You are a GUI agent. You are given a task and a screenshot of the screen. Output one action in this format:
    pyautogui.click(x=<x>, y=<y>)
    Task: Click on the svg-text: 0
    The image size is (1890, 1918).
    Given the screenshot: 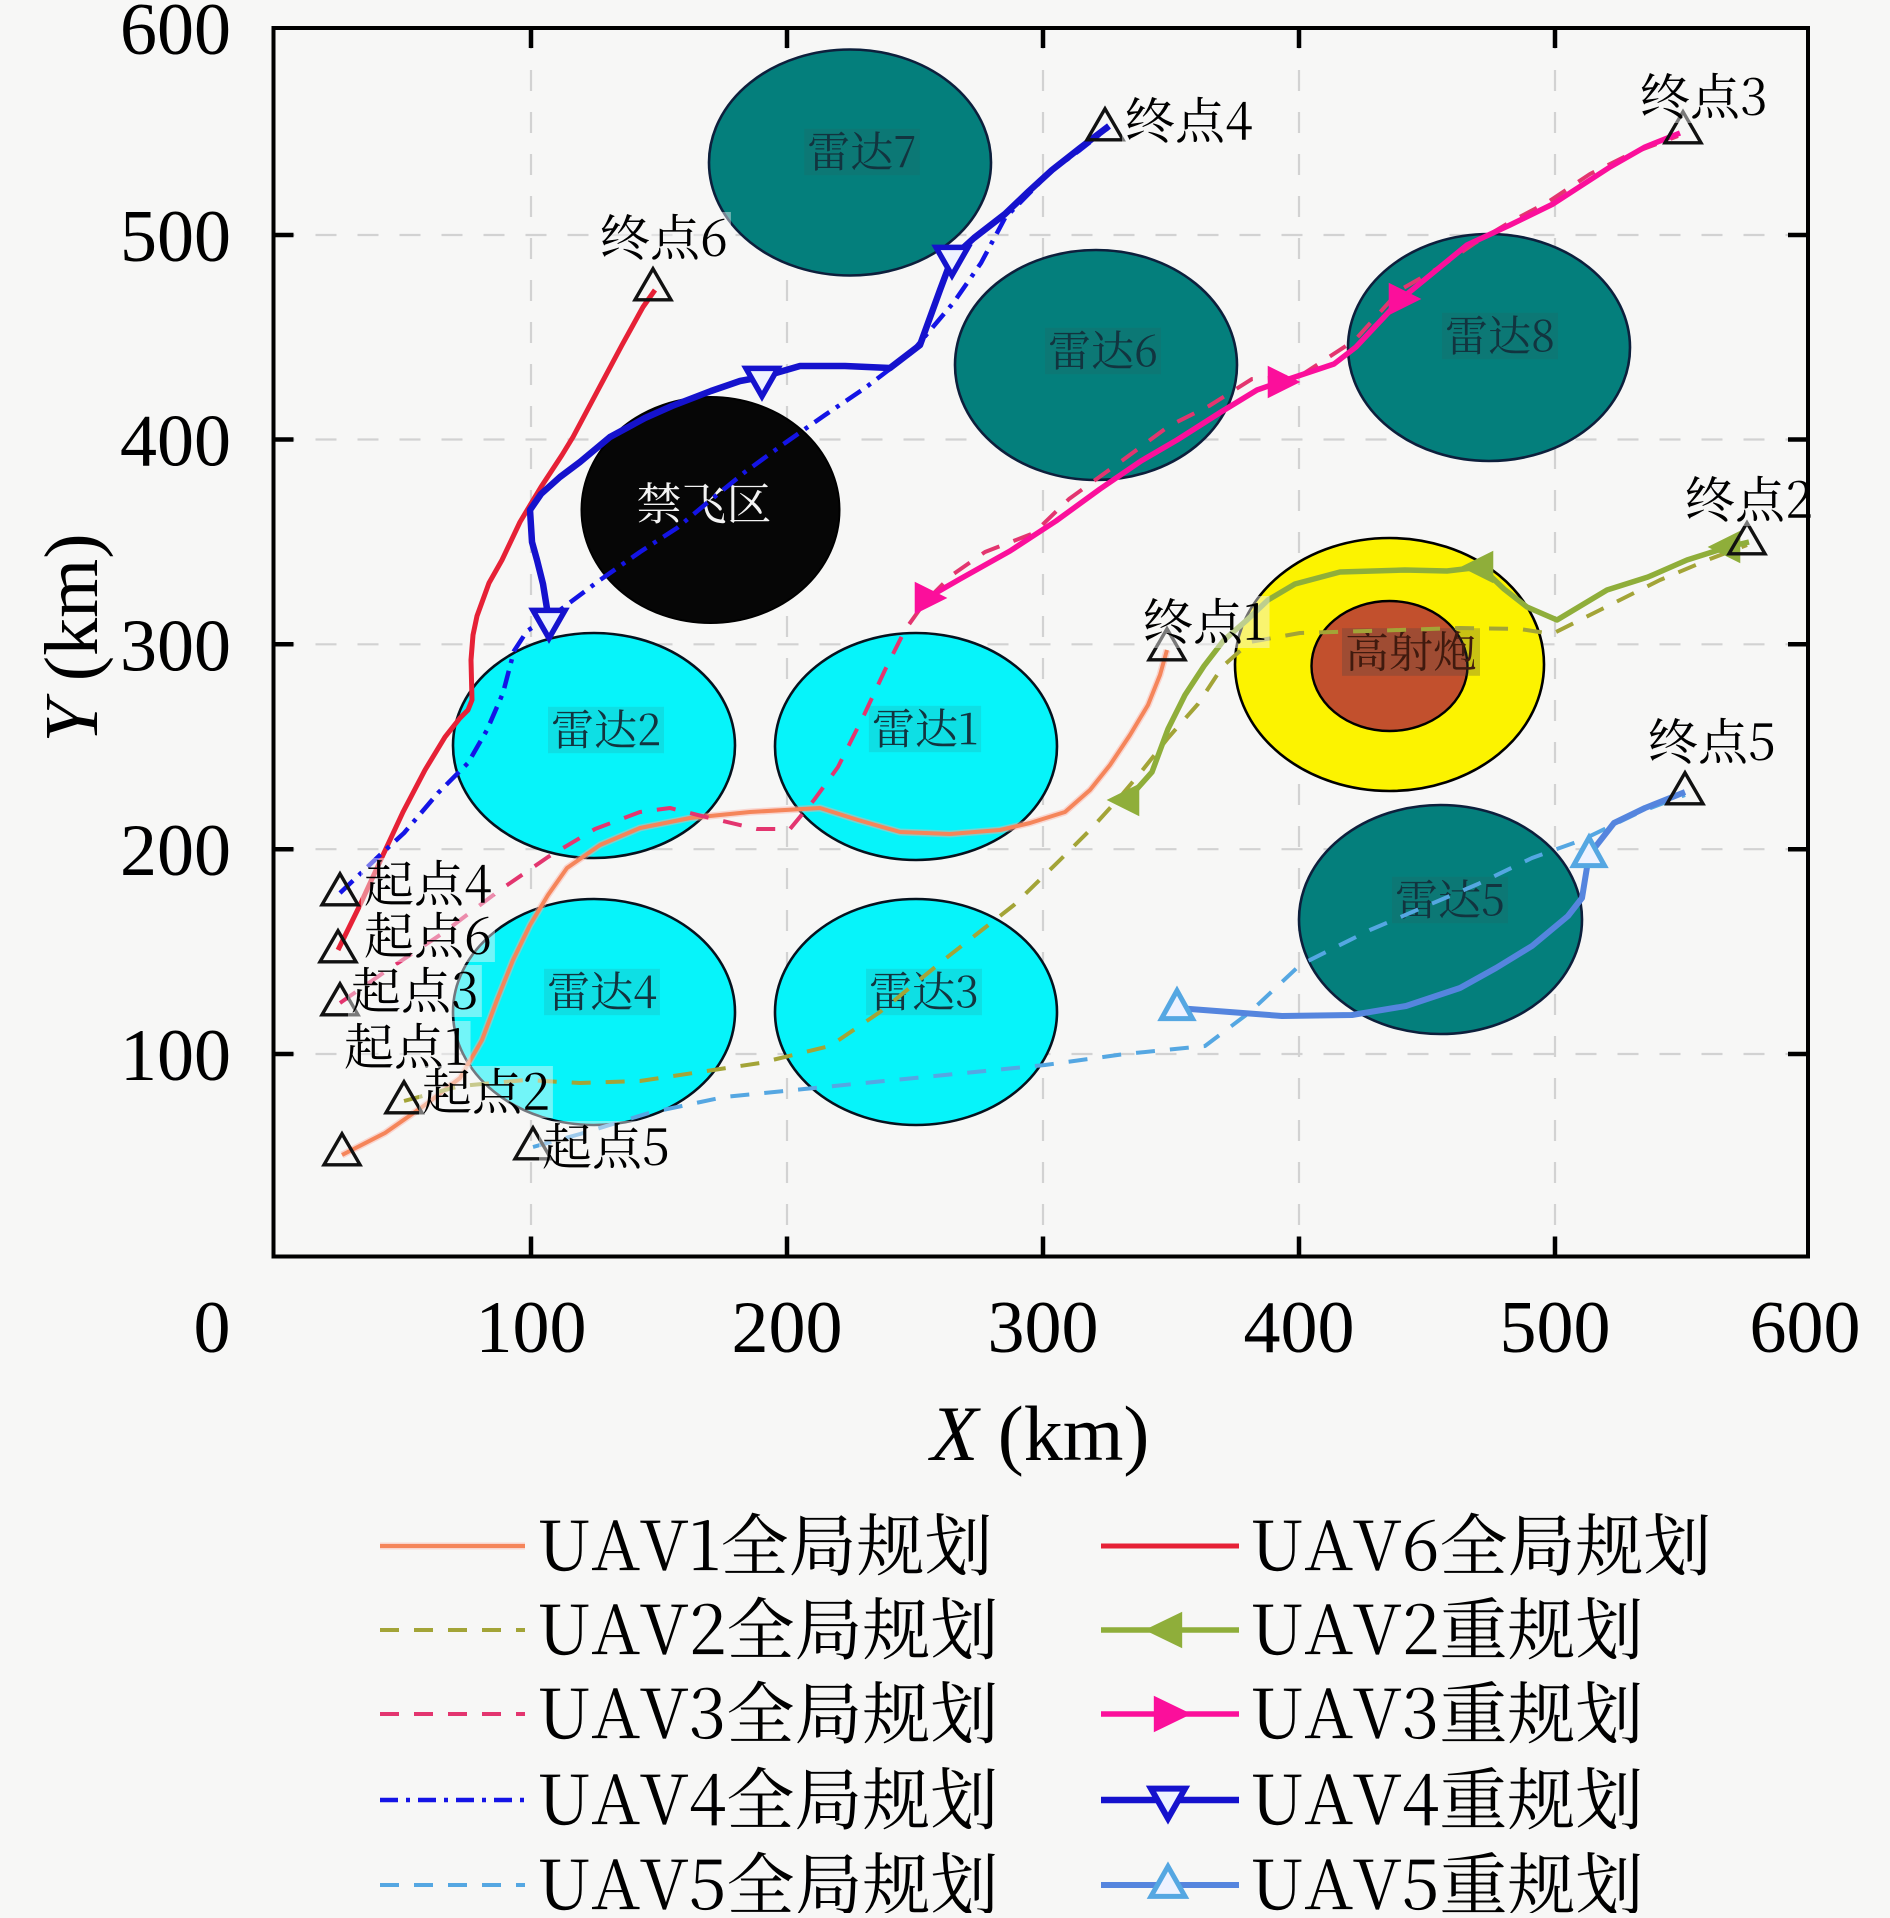 What is the action you would take?
    pyautogui.click(x=212, y=1328)
    